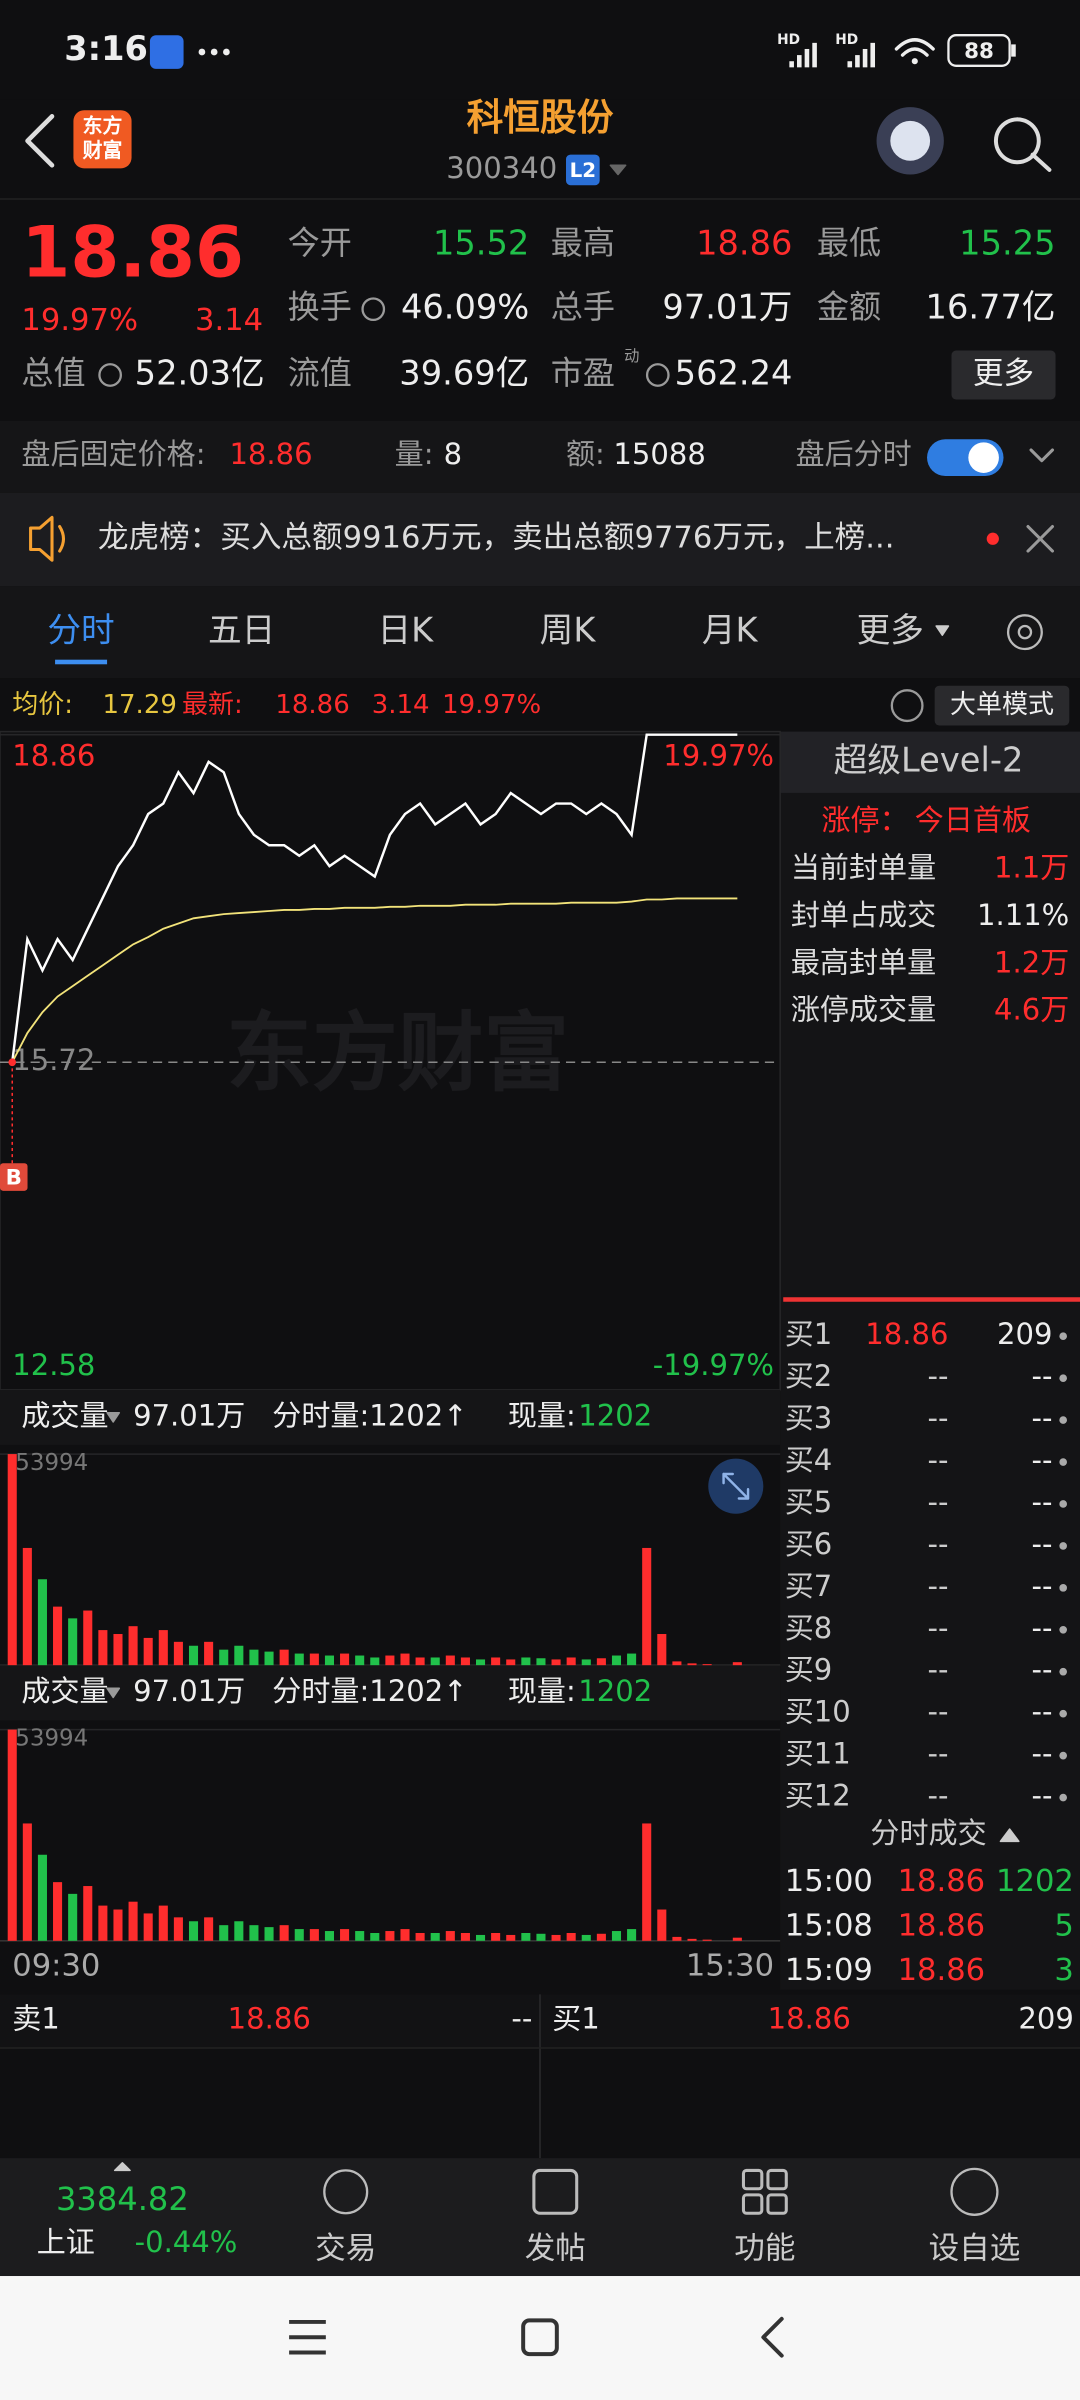  Describe the element at coordinates (481, 242) in the screenshot. I see `quote-value: 15.52` at that location.